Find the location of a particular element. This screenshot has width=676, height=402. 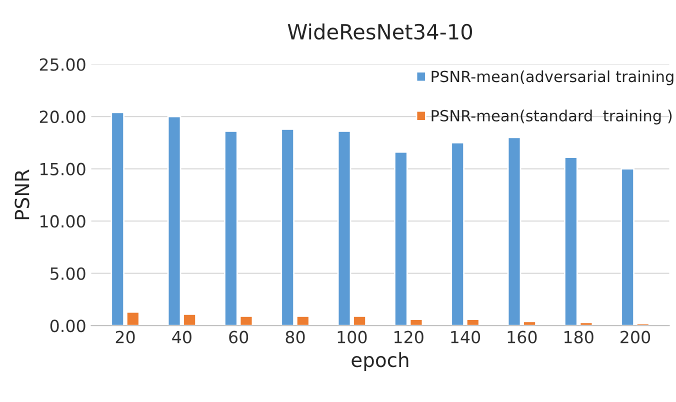

x-tick-label: 20 is located at coordinates (125, 337).